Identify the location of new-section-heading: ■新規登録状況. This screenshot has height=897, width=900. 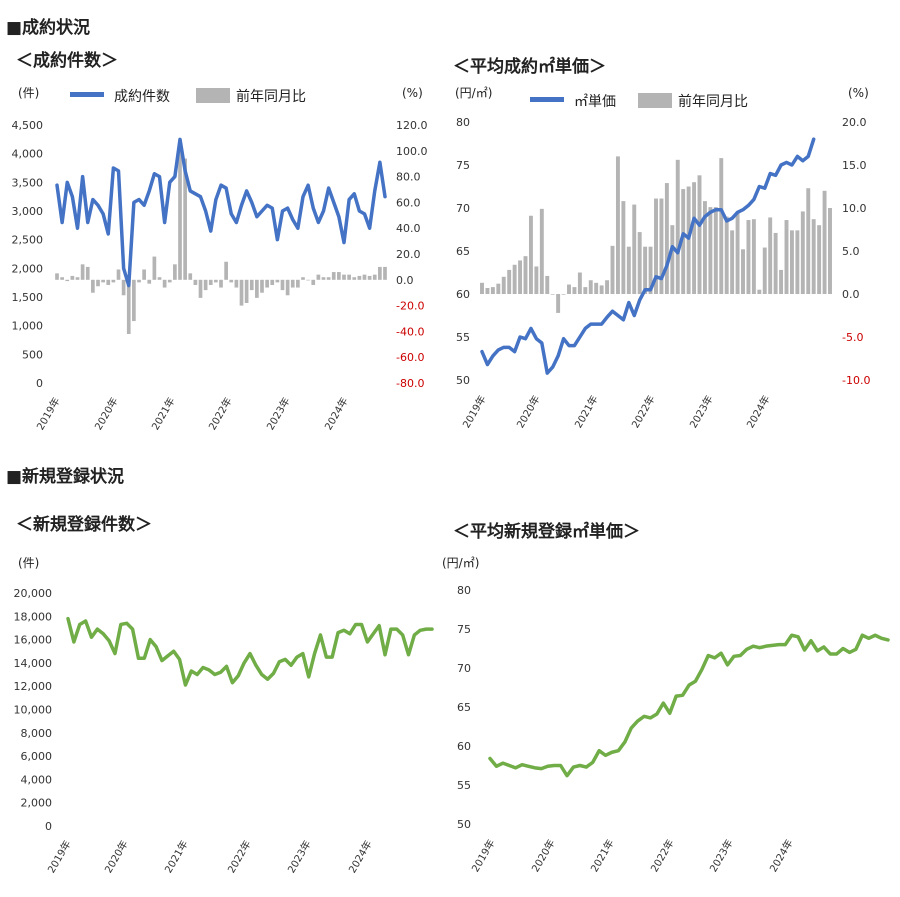
(65, 477).